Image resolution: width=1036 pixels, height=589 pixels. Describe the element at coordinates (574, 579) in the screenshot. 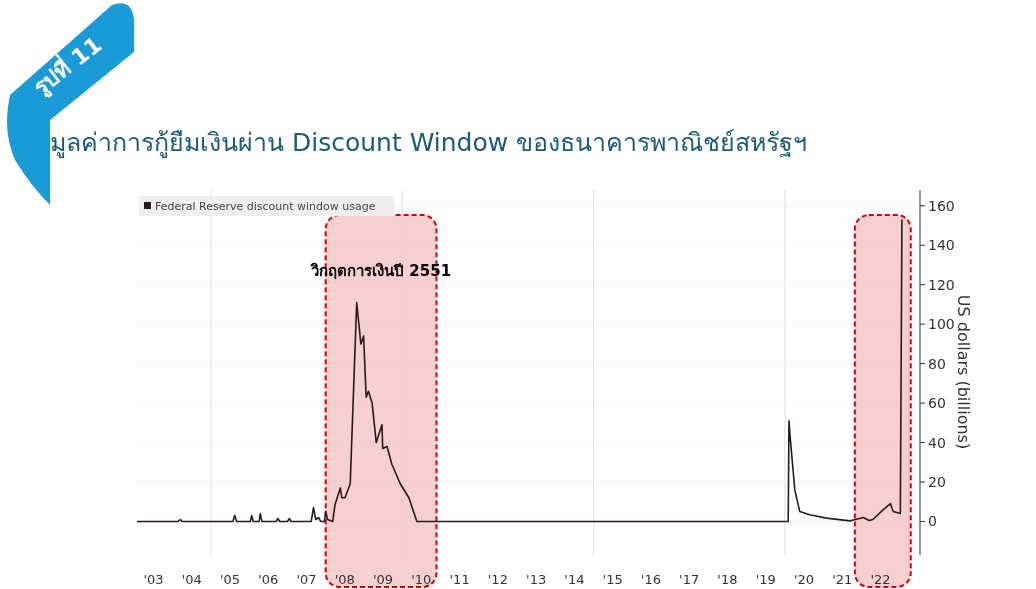

I see `x-tick-label: '14` at that location.